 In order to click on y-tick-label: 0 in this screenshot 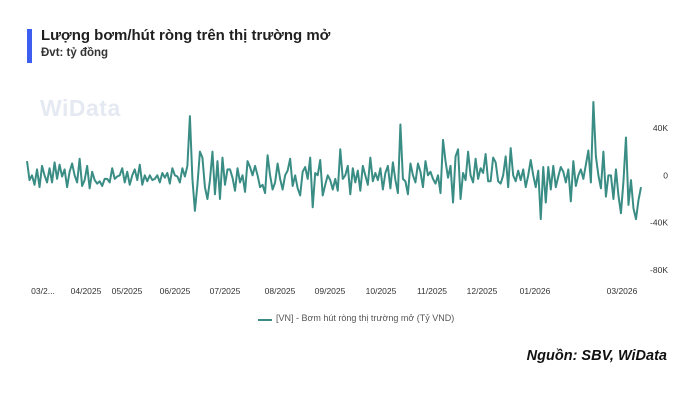, I will do `click(665, 175)`.